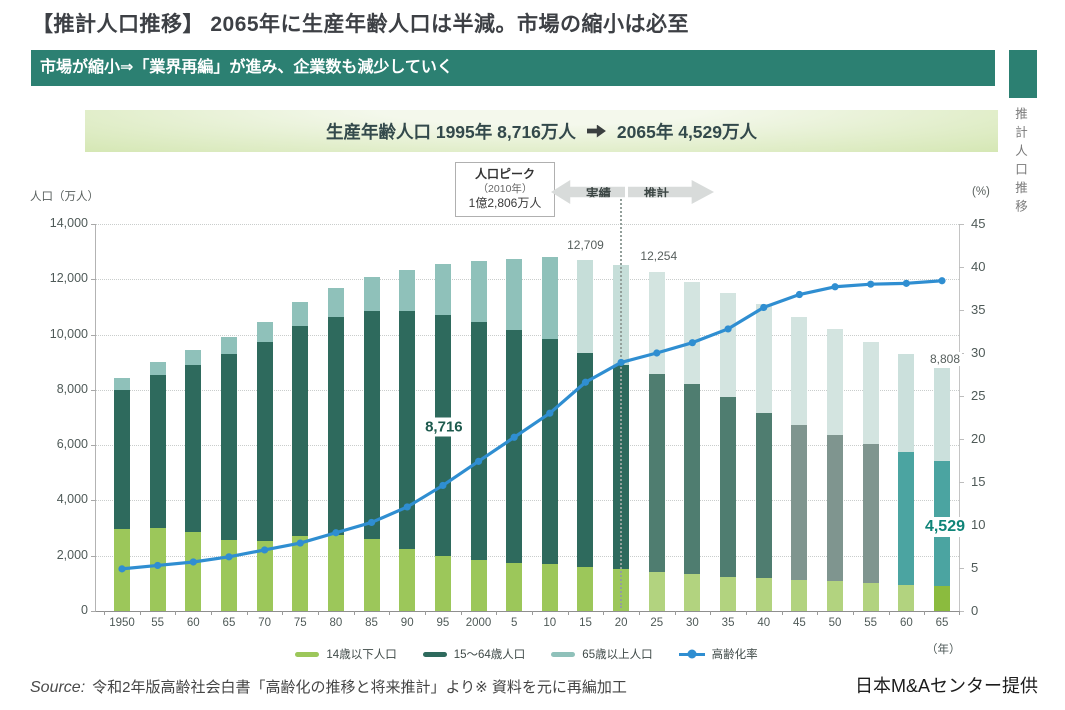 This screenshot has width=1065, height=710. I want to click on x-axis-label: 10, so click(550, 623).